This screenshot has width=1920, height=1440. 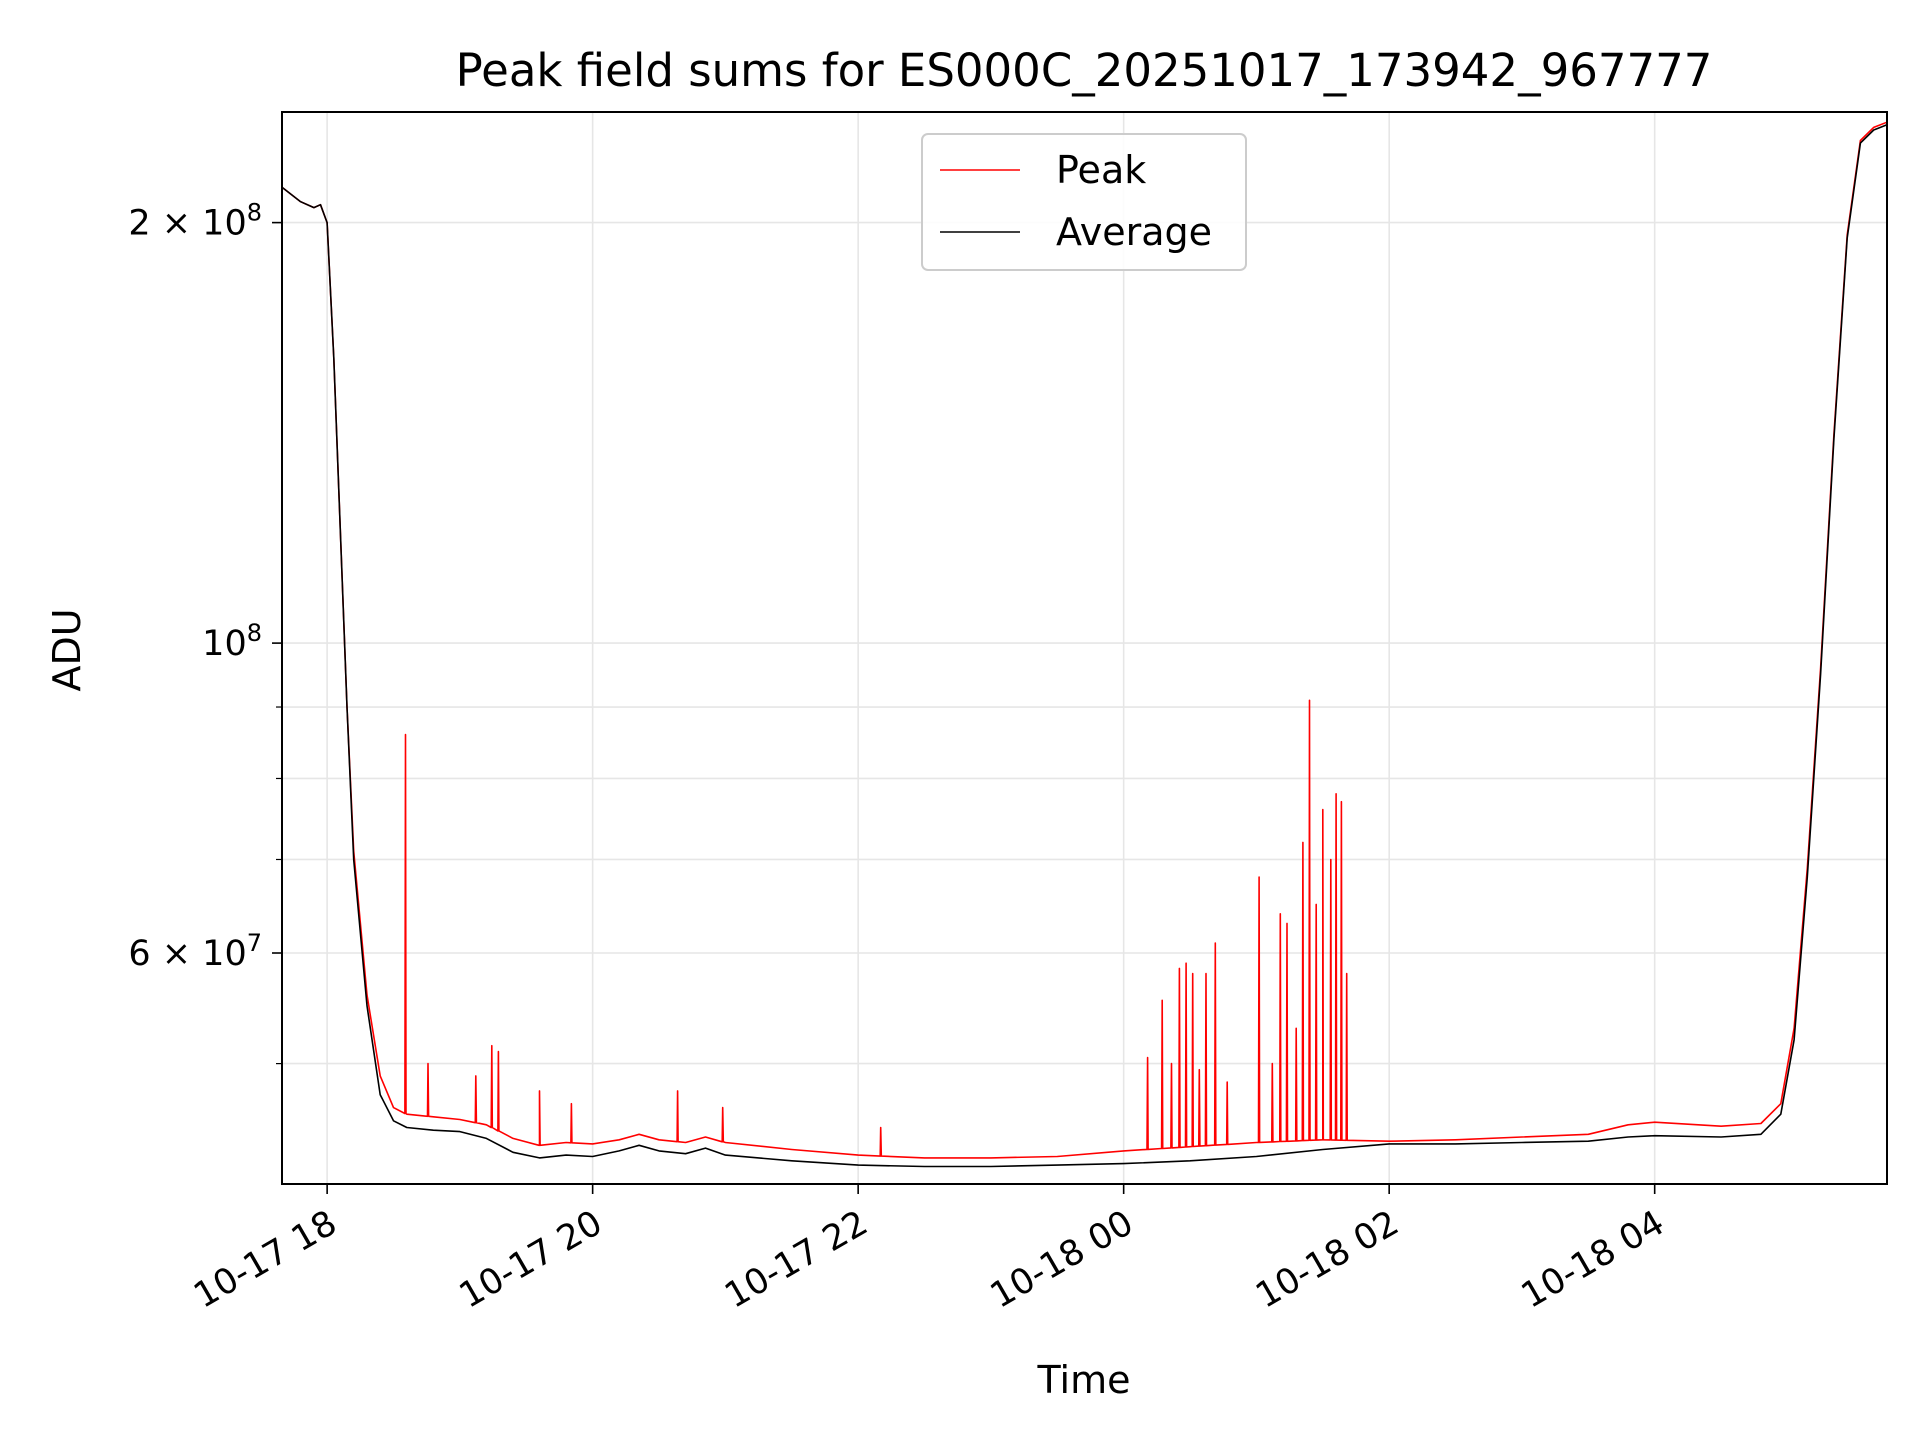 I want to click on y-tick-label: 6 × 107, so click(x=195, y=951).